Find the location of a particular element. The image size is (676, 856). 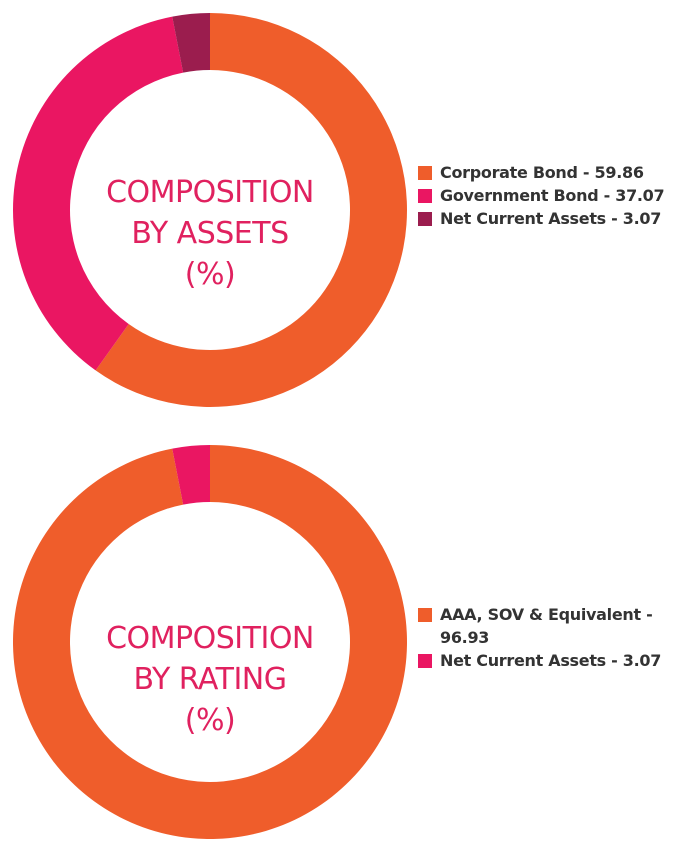

rating-slice-net-current-assets is located at coordinates (191, 475).